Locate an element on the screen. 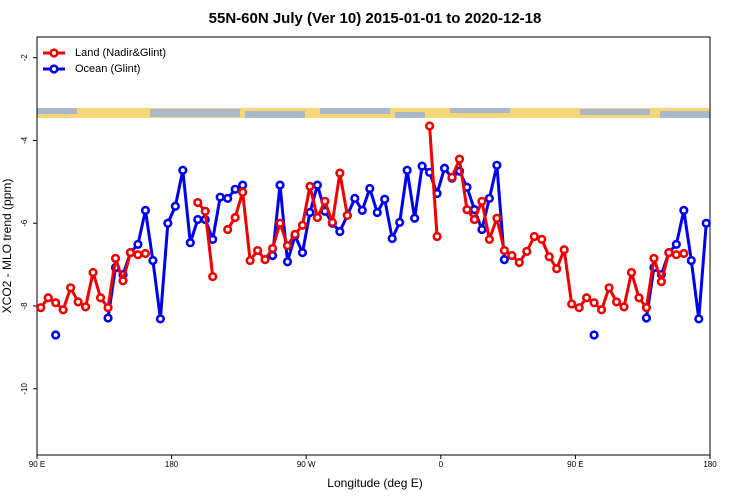 The width and height of the screenshot is (750, 500). y-tick-label: -4 is located at coordinates (24, 140).